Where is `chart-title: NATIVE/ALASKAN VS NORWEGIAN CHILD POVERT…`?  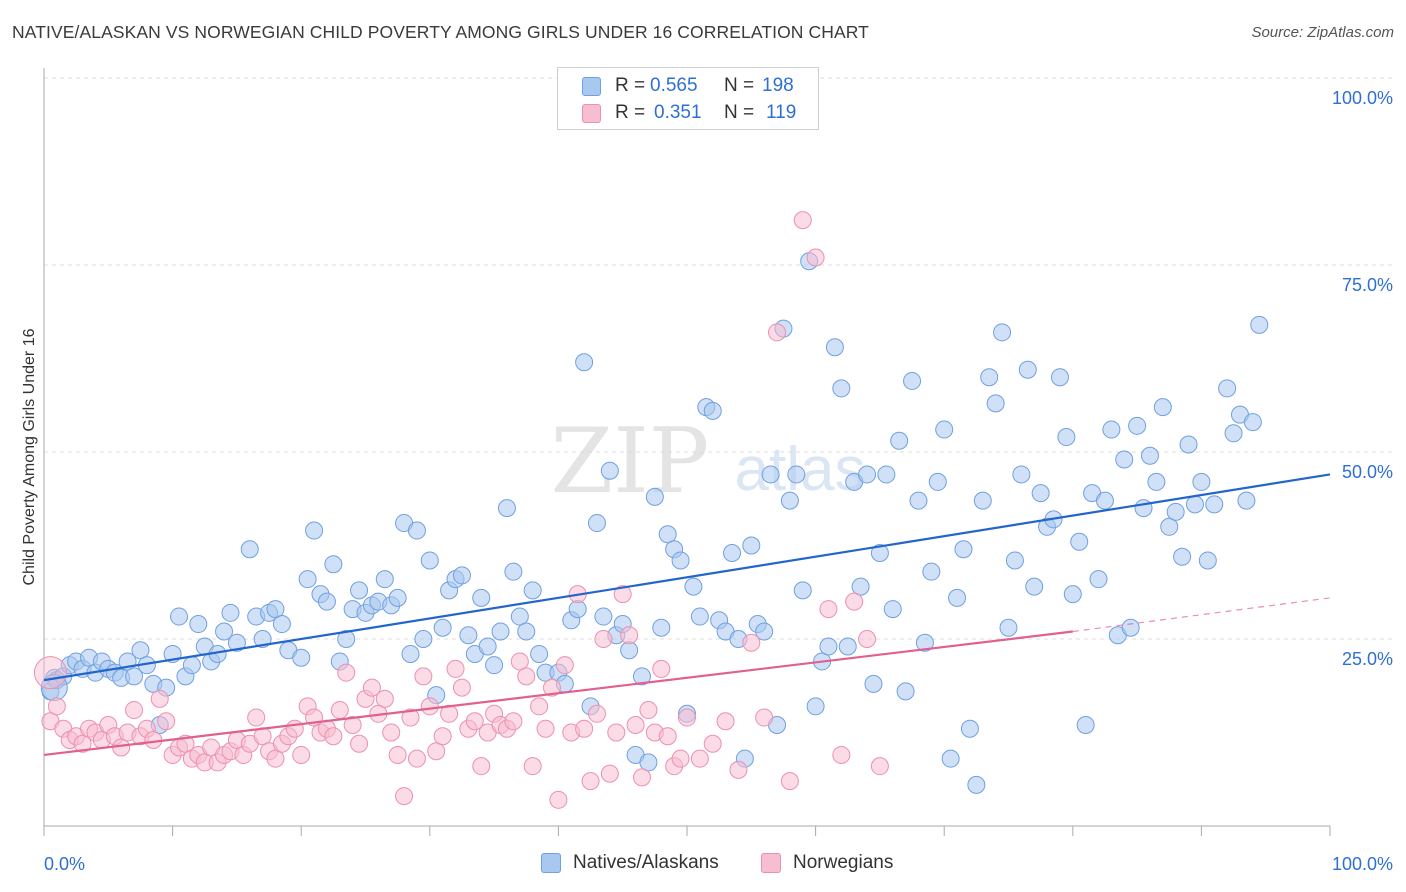 chart-title: NATIVE/ALASKAN VS NORWEGIAN CHILD POVERT… is located at coordinates (440, 32).